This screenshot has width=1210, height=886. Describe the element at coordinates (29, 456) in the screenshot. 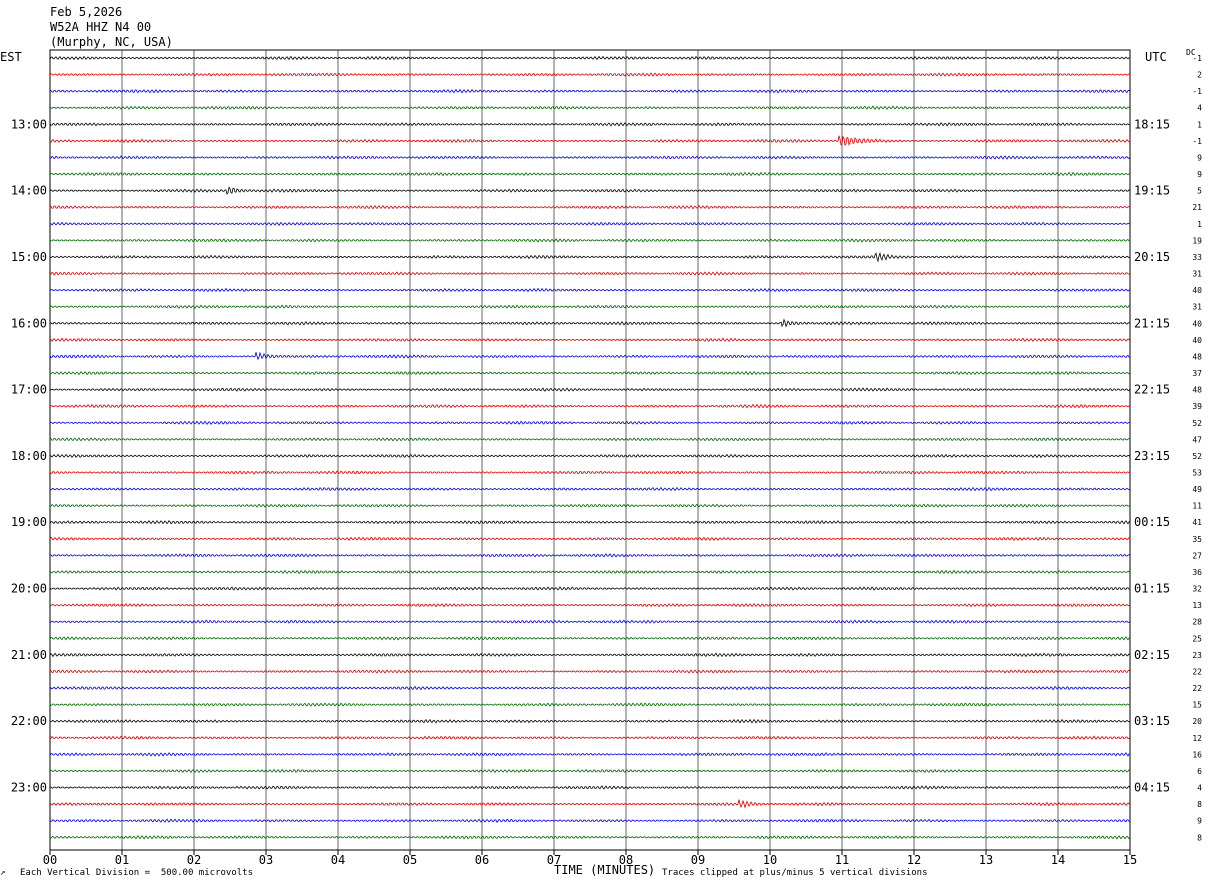

I see `left-hour-label: 18:00` at that location.